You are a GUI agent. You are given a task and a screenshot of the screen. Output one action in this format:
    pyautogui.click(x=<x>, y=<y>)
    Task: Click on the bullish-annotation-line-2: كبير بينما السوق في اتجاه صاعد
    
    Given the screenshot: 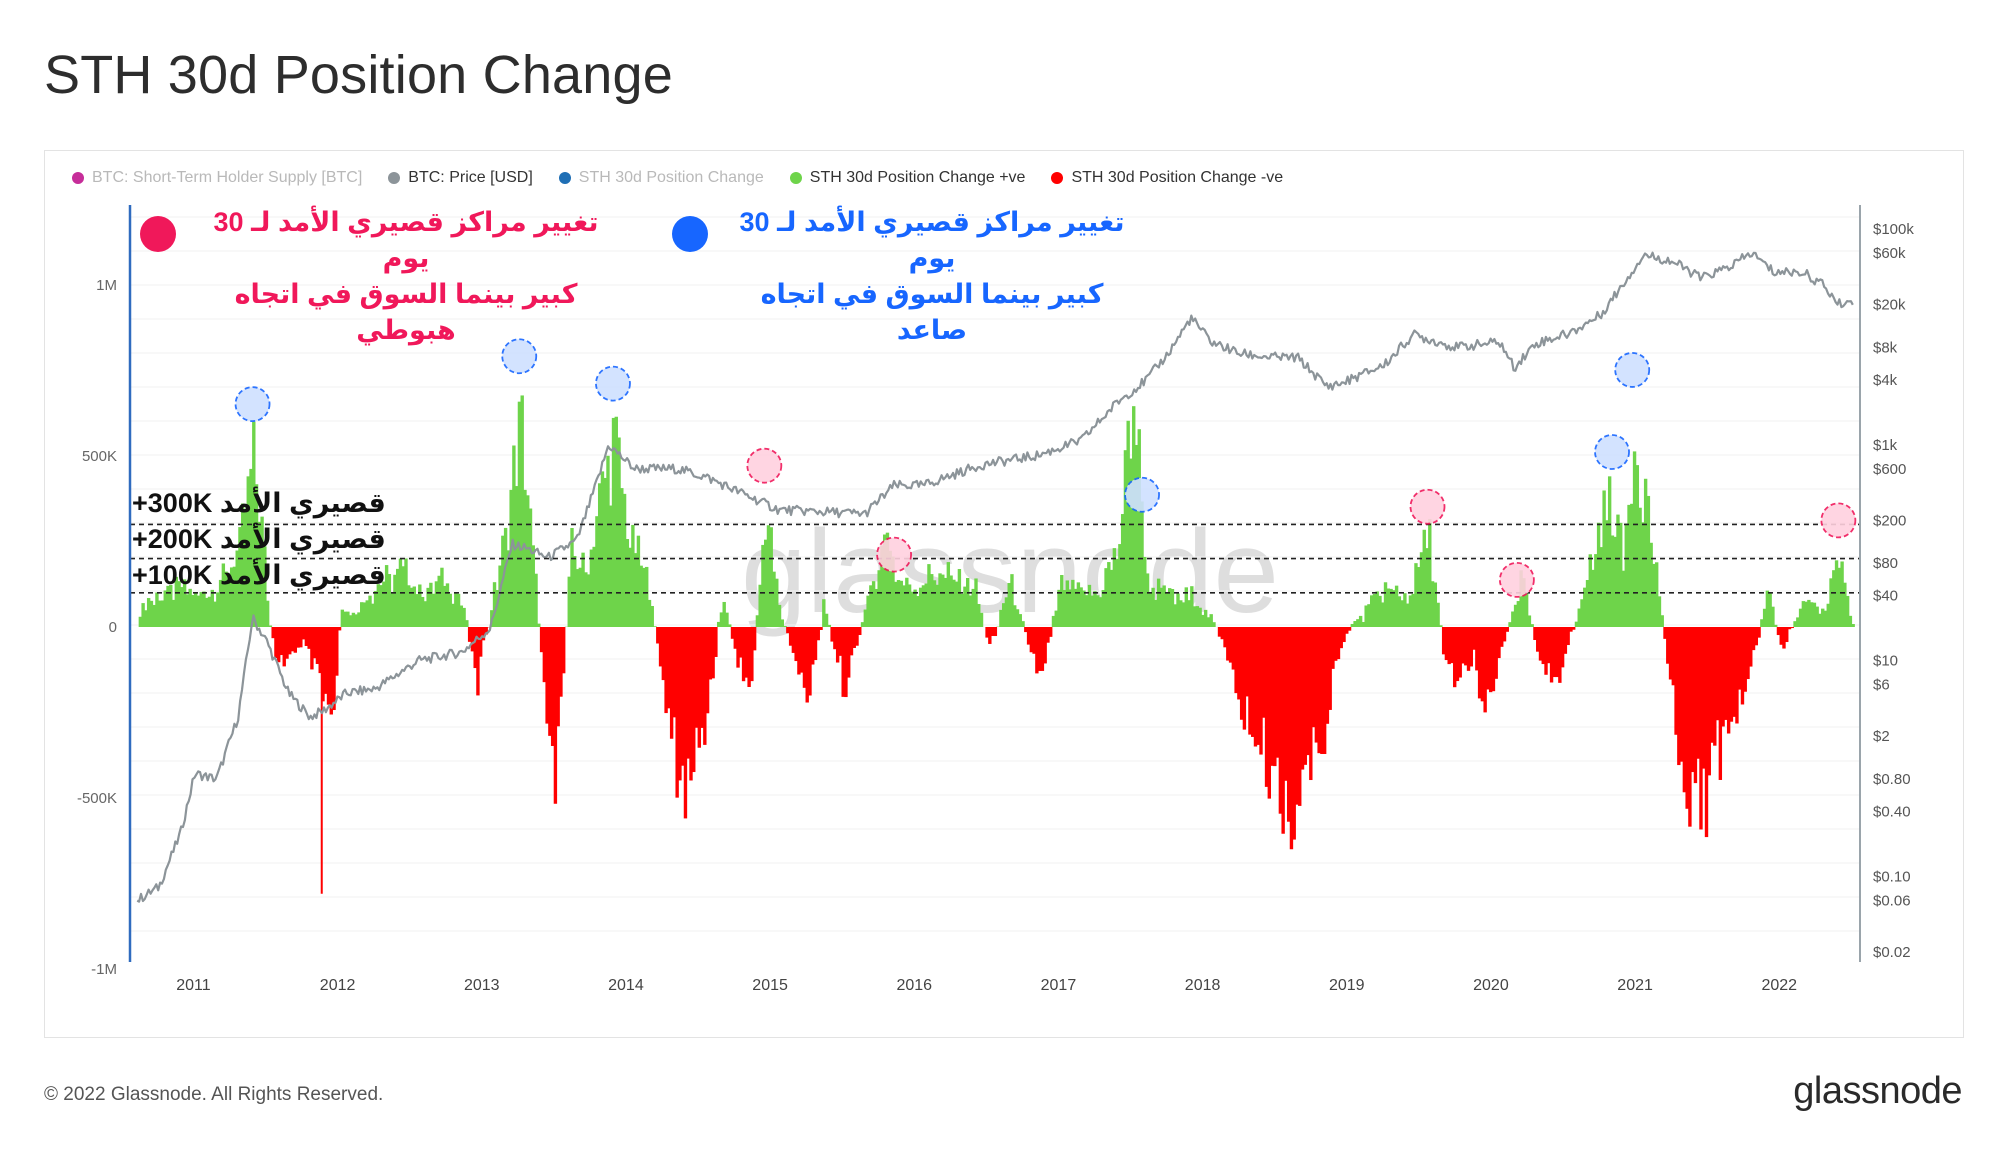 What is the action you would take?
    pyautogui.click(x=932, y=312)
    